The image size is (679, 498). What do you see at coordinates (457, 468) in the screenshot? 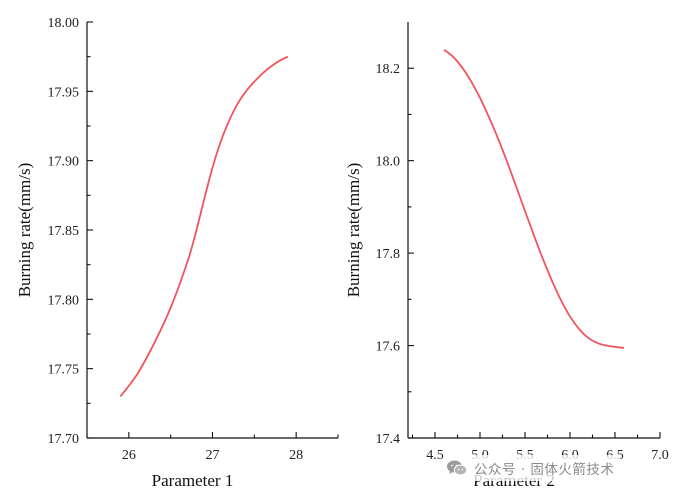
I see `wechat-icon` at bounding box center [457, 468].